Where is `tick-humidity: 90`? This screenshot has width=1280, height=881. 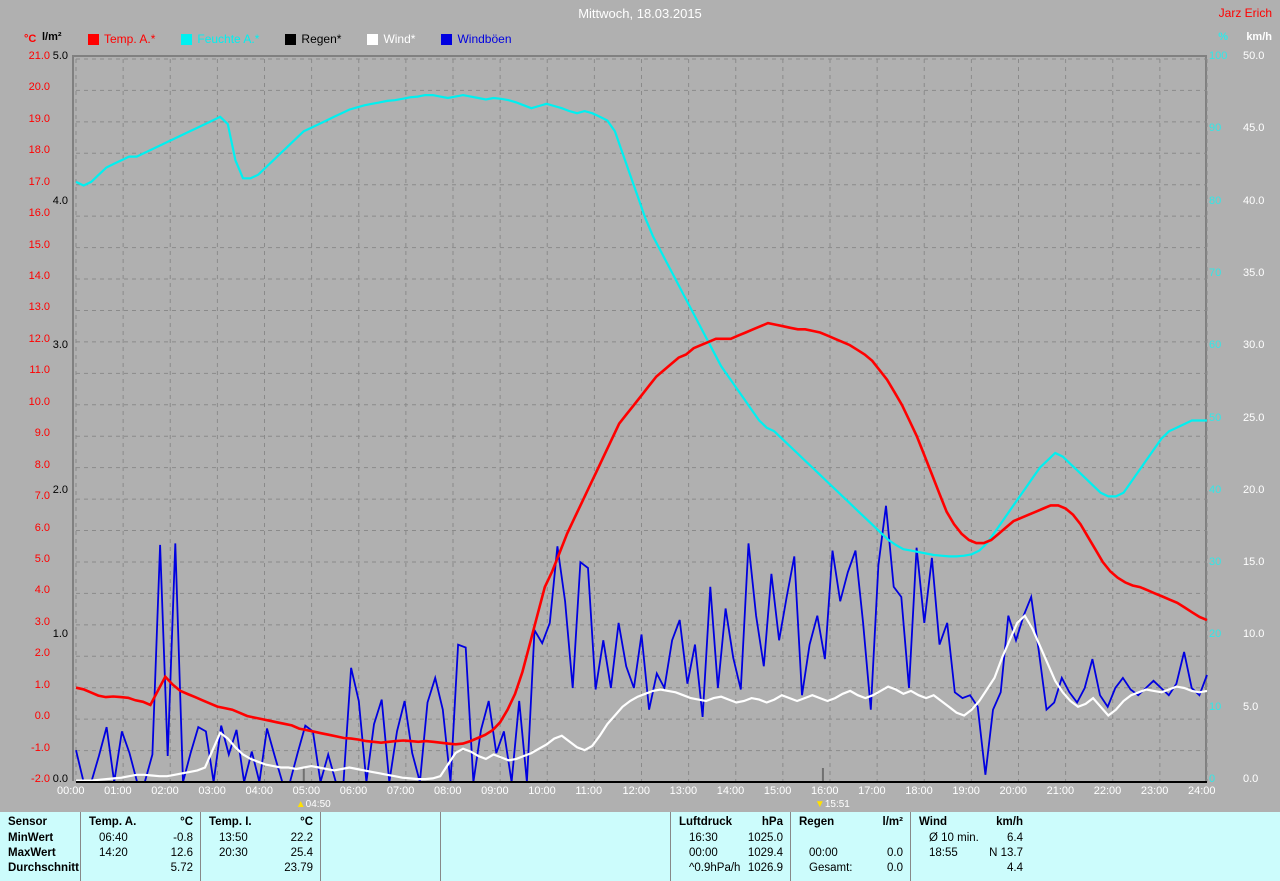
tick-humidity: 90 is located at coordinates (1215, 128).